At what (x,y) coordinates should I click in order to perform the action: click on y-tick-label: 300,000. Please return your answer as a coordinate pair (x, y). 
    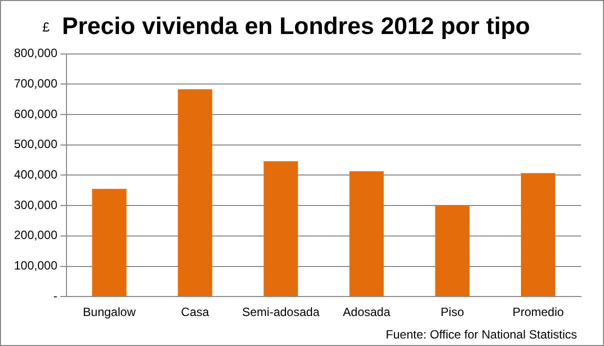
    Looking at the image, I should click on (36, 205).